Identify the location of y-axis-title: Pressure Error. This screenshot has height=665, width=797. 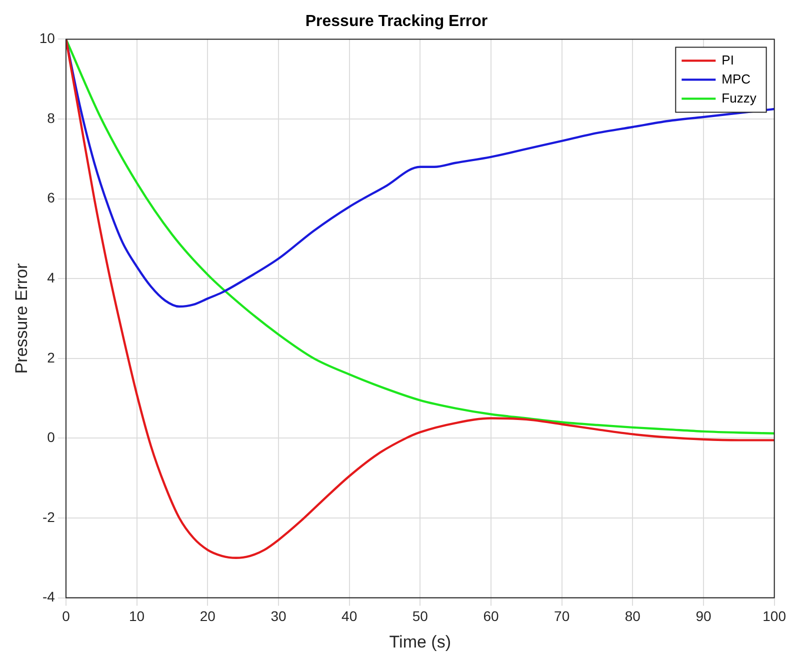
(21, 318).